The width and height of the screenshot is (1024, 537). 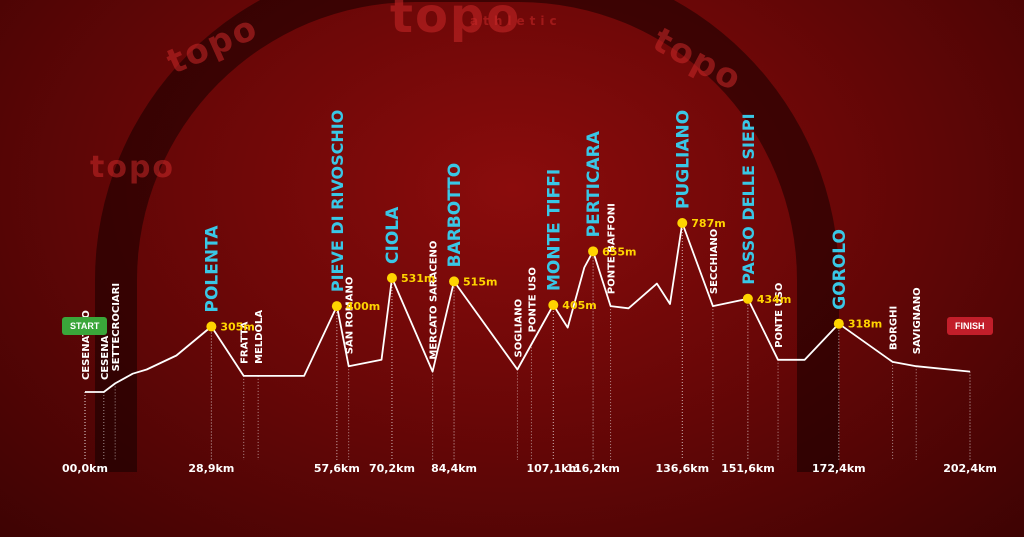 What do you see at coordinates (970, 326) in the screenshot?
I see `finish-badge: FINISH` at bounding box center [970, 326].